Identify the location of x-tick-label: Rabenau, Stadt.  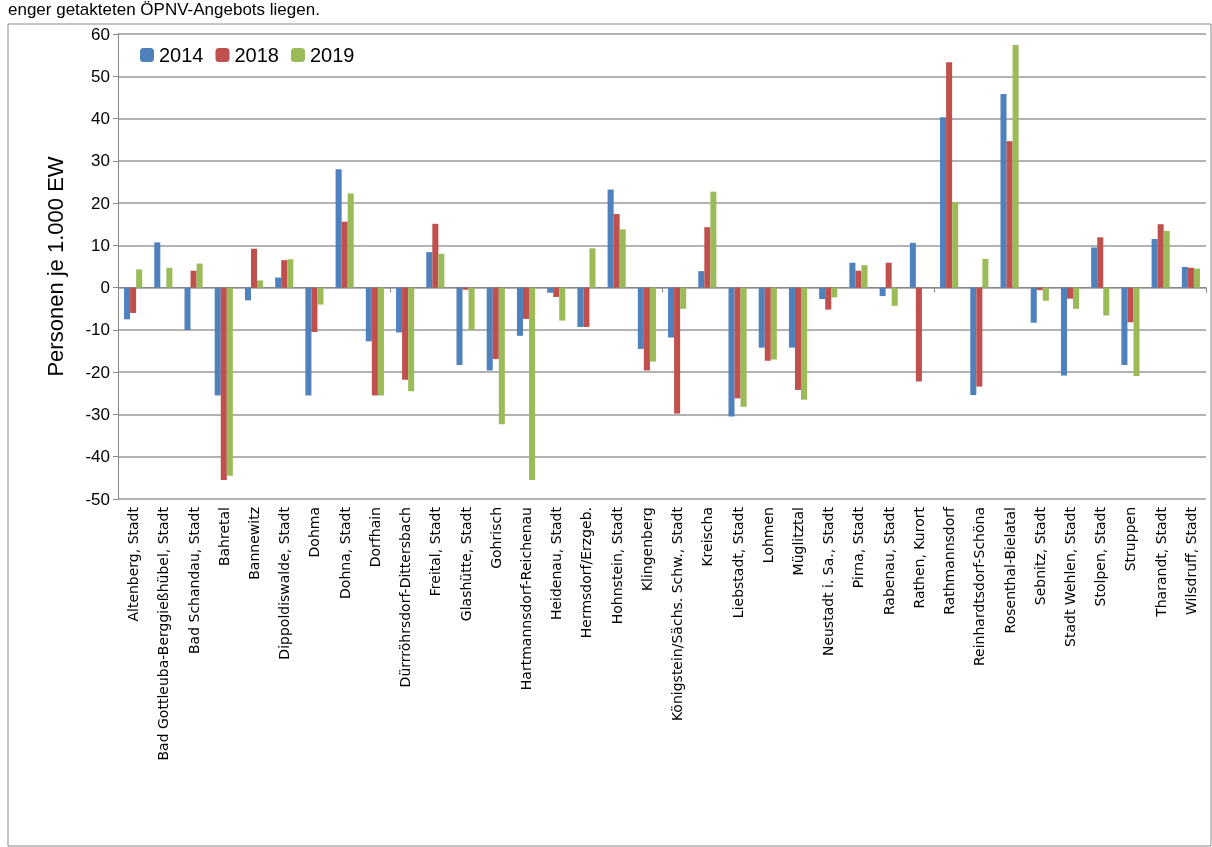
(888, 561).